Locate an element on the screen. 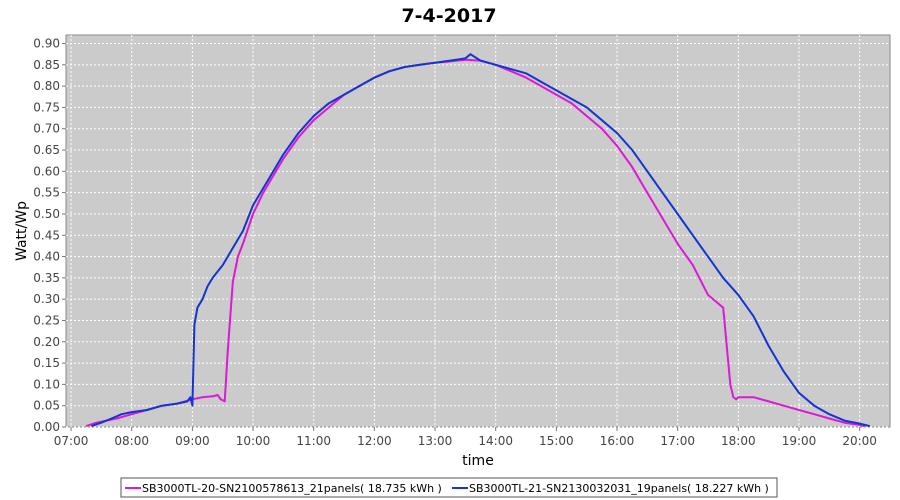  x-tick-label: 18:00 is located at coordinates (738, 441).